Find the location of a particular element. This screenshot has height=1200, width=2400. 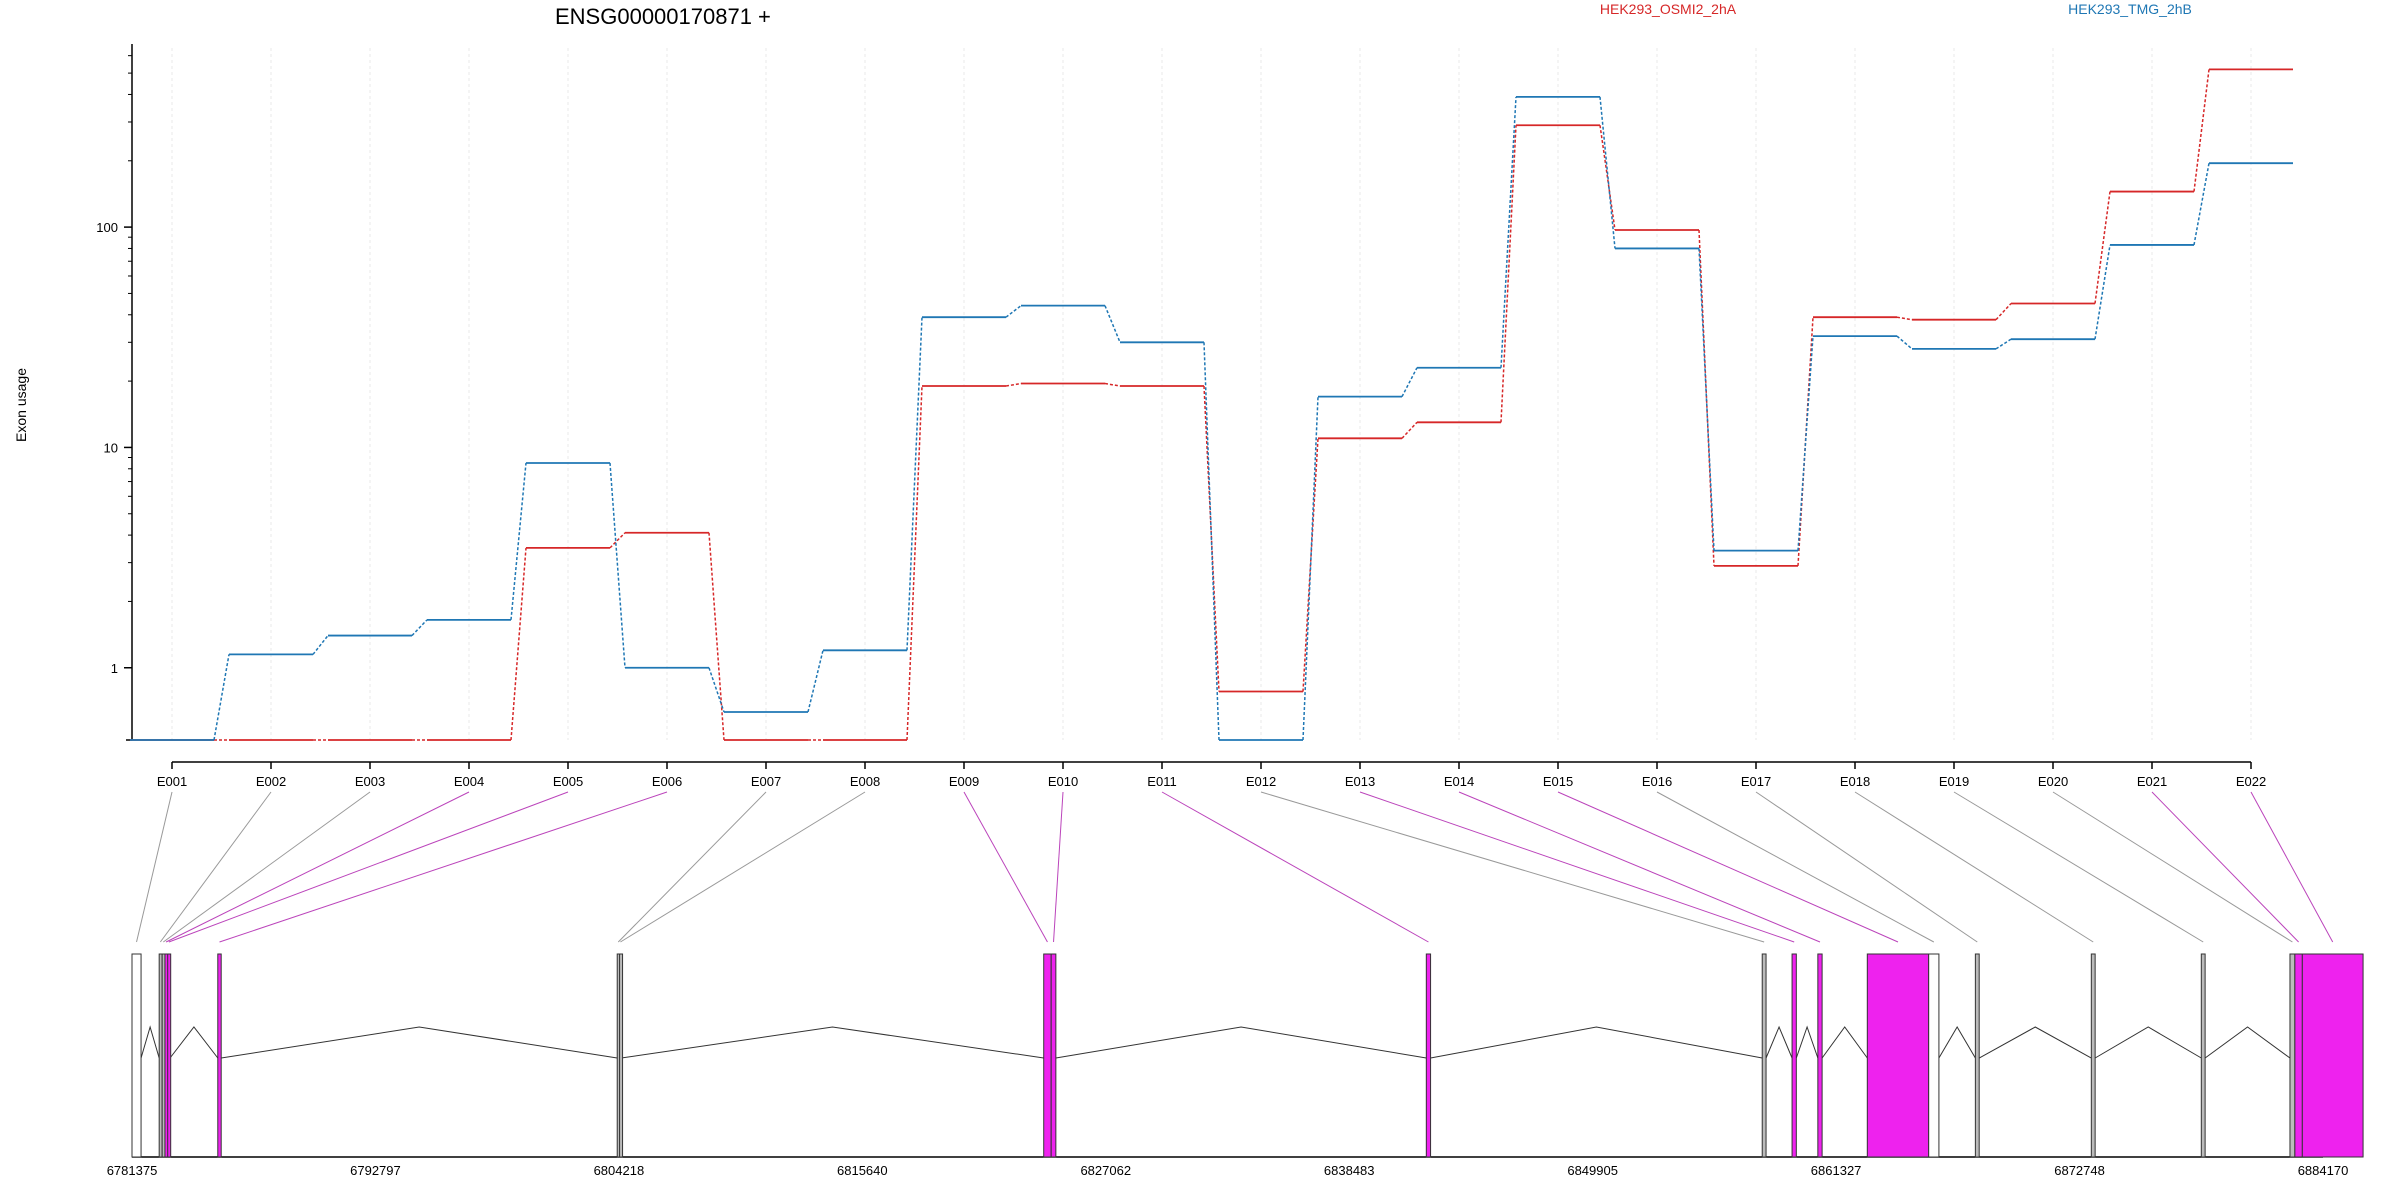

x-tick-label: E020 is located at coordinates (2053, 781).